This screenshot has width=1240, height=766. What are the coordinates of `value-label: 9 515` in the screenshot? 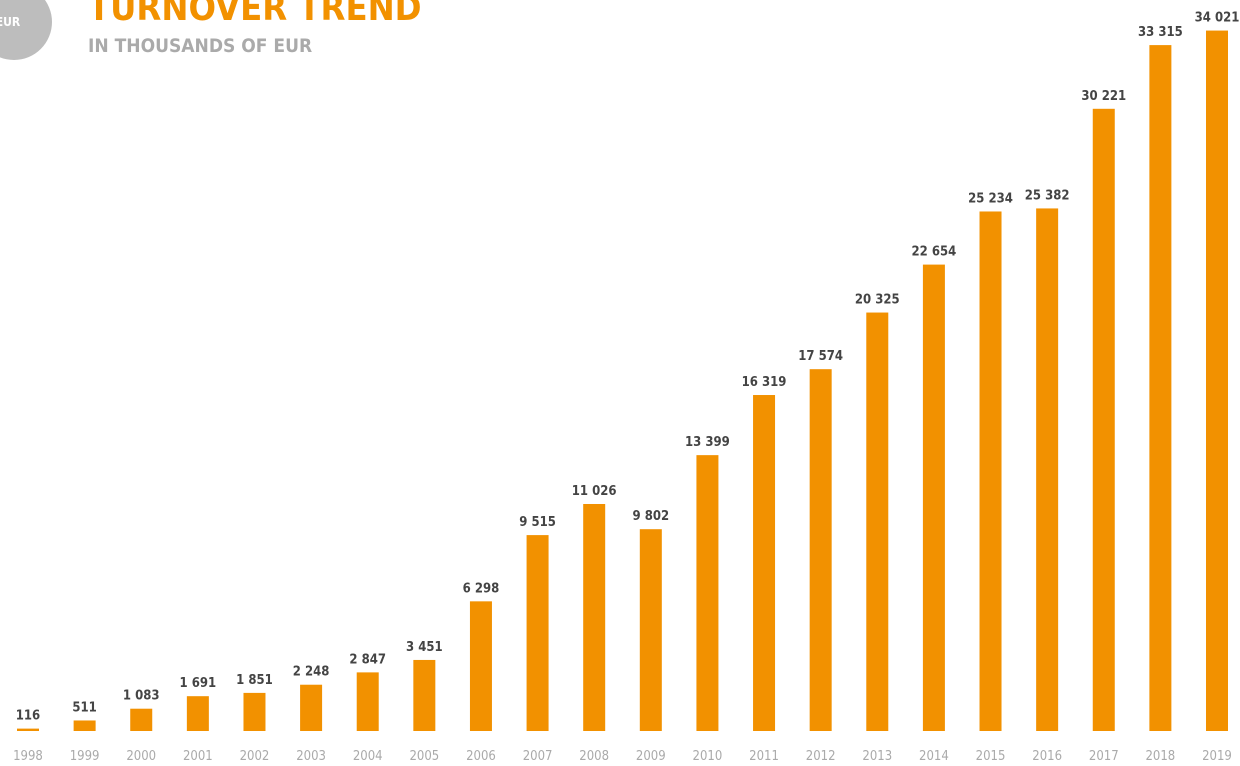 It's located at (537, 522).